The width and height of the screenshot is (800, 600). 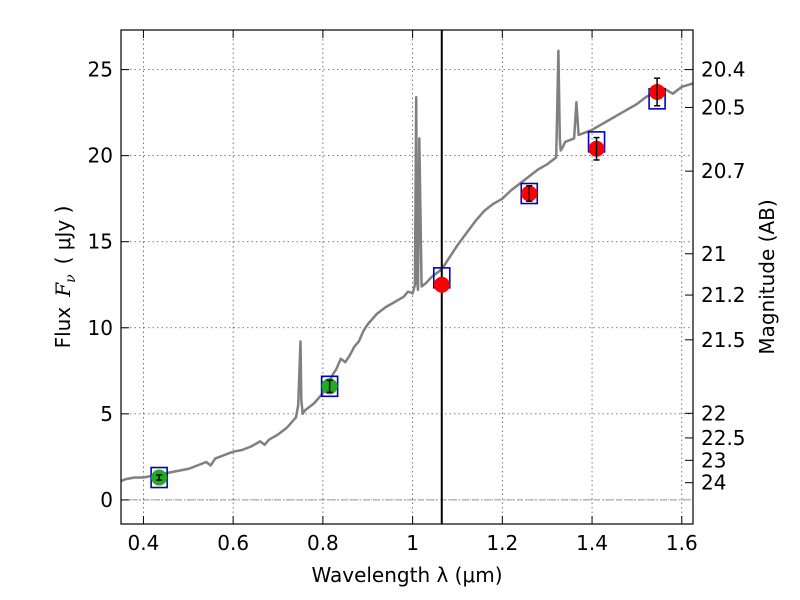 I want to click on mag-tick-label: 23, so click(x=713, y=460).